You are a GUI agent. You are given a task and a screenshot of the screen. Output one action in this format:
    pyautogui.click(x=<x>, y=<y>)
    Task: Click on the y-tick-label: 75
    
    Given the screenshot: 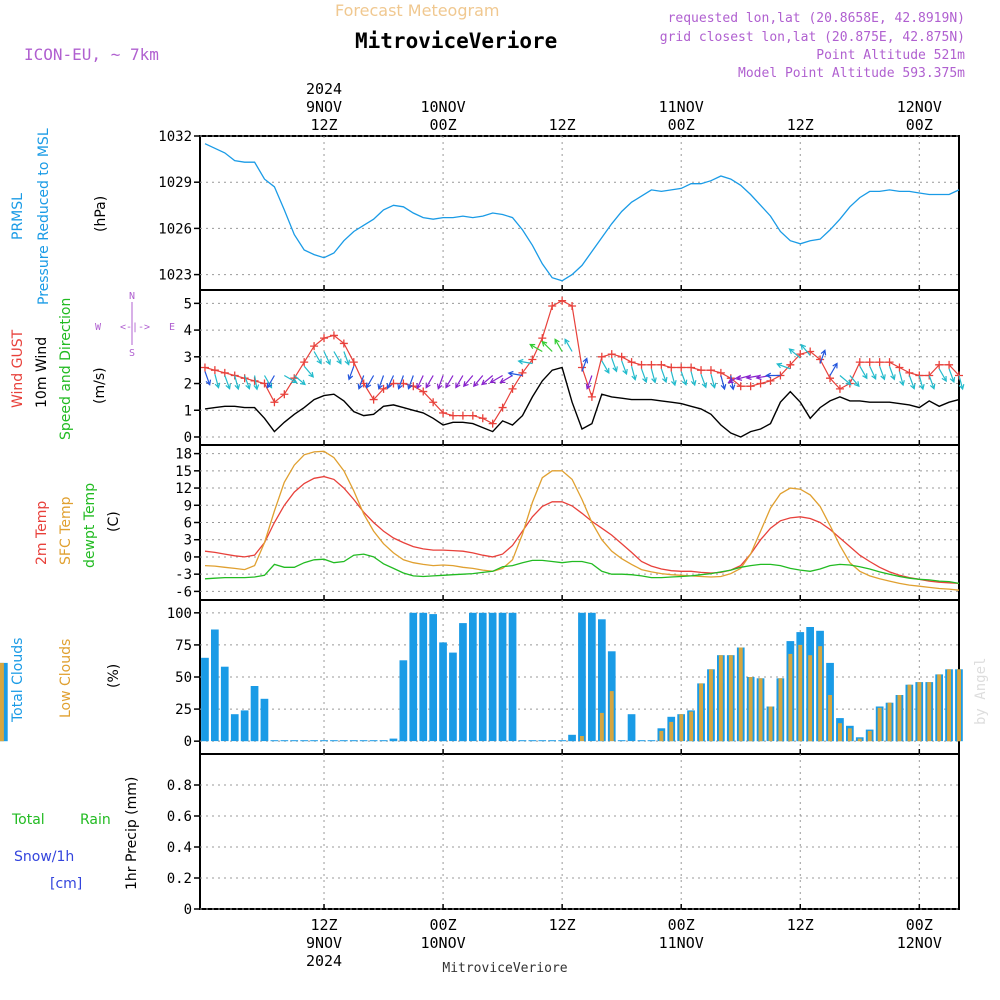 What is the action you would take?
    pyautogui.click(x=183, y=646)
    